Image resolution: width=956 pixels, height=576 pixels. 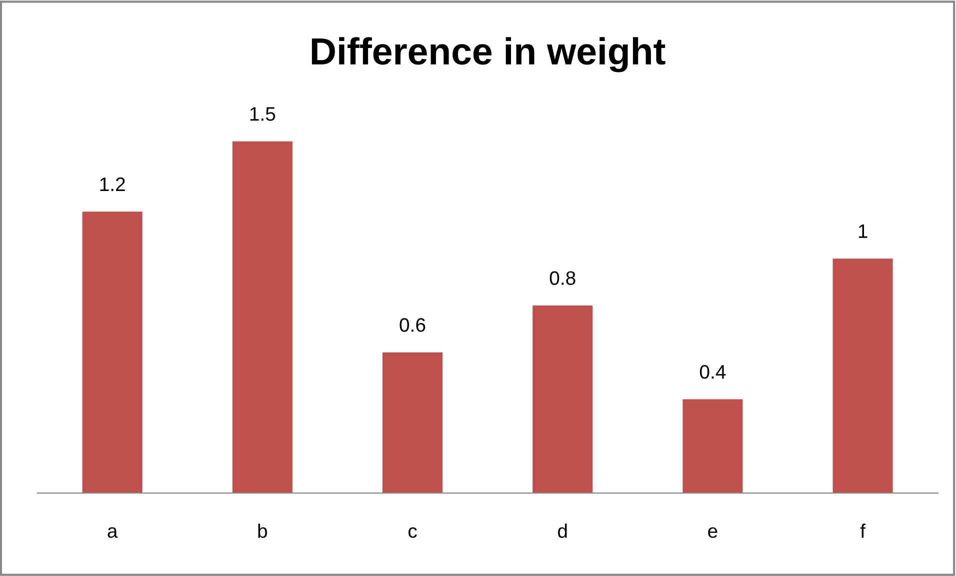 I want to click on data-label: 1, so click(x=863, y=231).